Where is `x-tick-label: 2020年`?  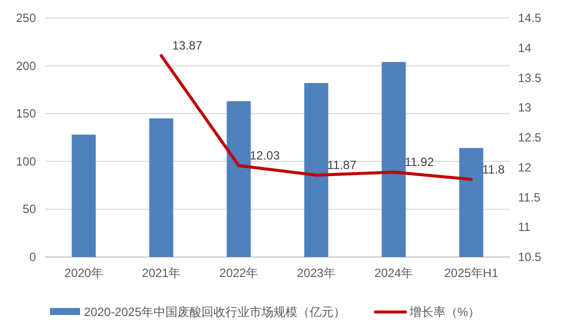
x-tick-label: 2020年 is located at coordinates (84, 273).